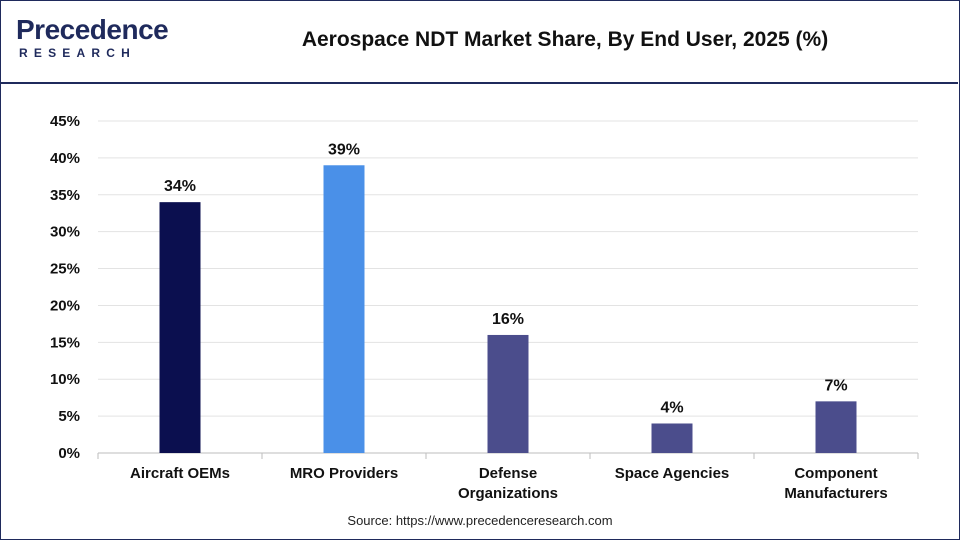 The height and width of the screenshot is (540, 960). What do you see at coordinates (180, 186) in the screenshot?
I see `data-label: 34%` at bounding box center [180, 186].